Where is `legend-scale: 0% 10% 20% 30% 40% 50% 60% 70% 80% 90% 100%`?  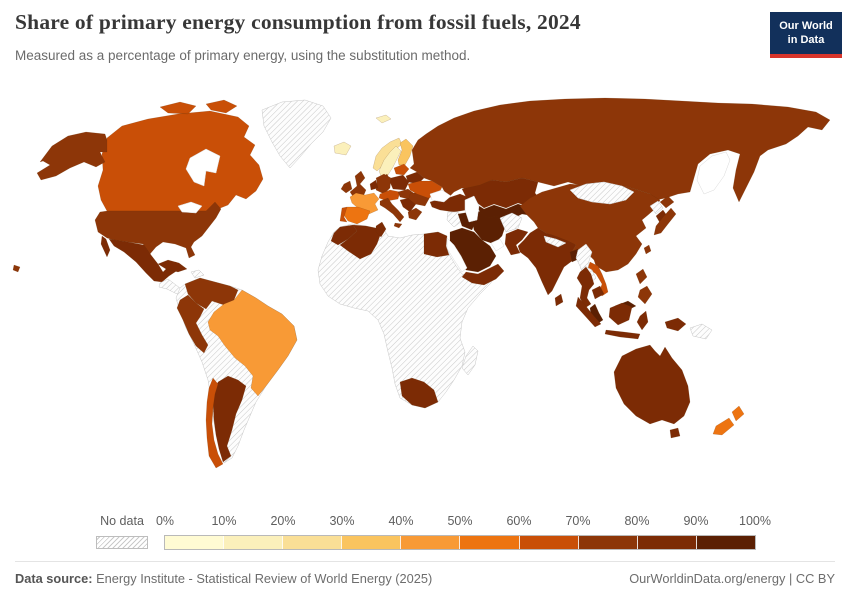 legend-scale: 0% 10% 20% 30% 40% 50% 60% 70% 80% 90% 100% is located at coordinates (463, 535).